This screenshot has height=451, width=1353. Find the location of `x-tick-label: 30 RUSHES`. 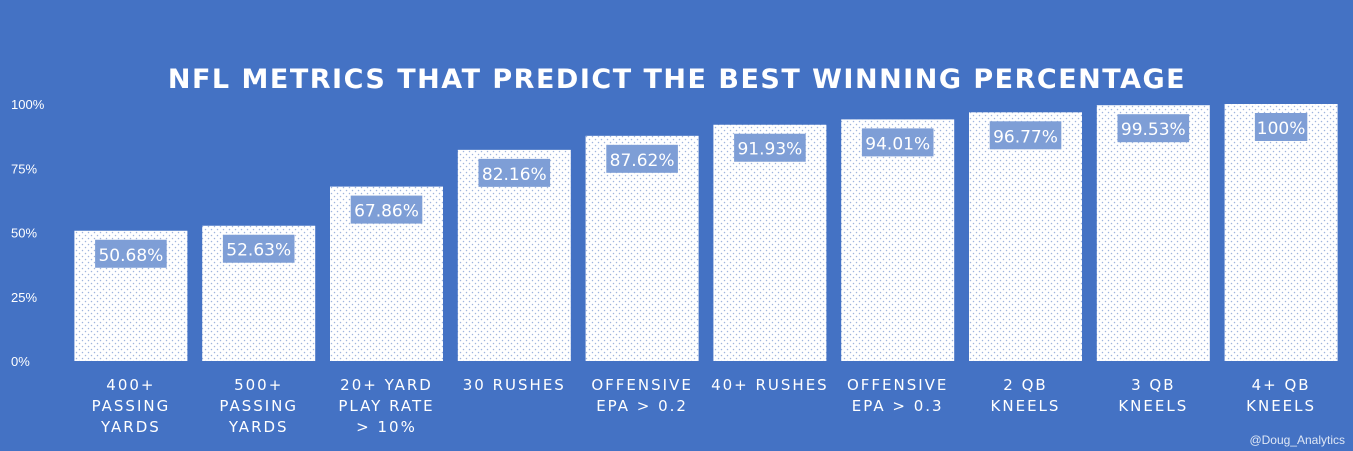

x-tick-label: 30 RUSHES is located at coordinates (514, 385).